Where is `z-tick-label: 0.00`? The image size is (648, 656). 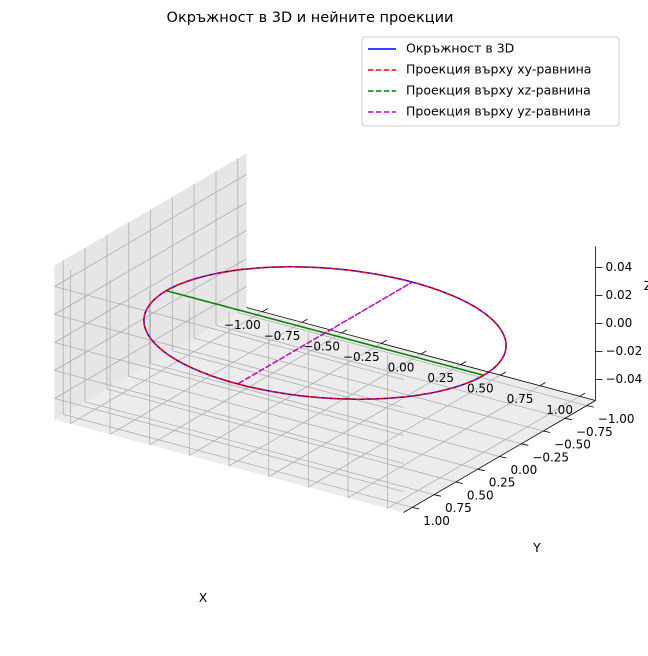
z-tick-label: 0.00 is located at coordinates (619, 323).